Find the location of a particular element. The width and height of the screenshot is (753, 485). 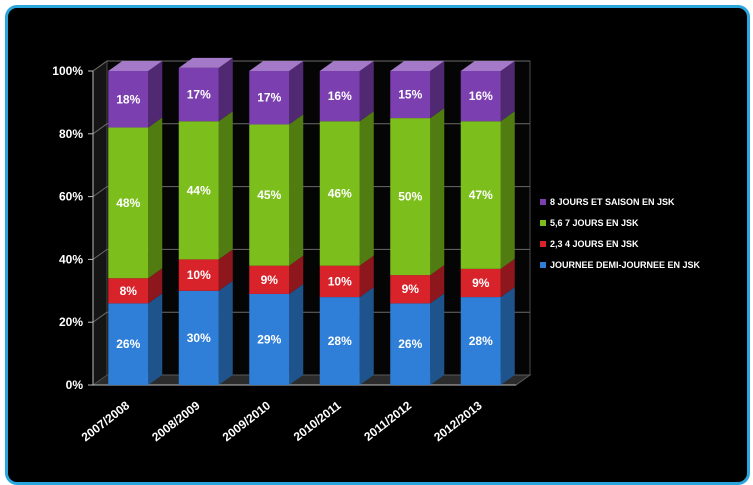

data-label: 46% is located at coordinates (340, 193).